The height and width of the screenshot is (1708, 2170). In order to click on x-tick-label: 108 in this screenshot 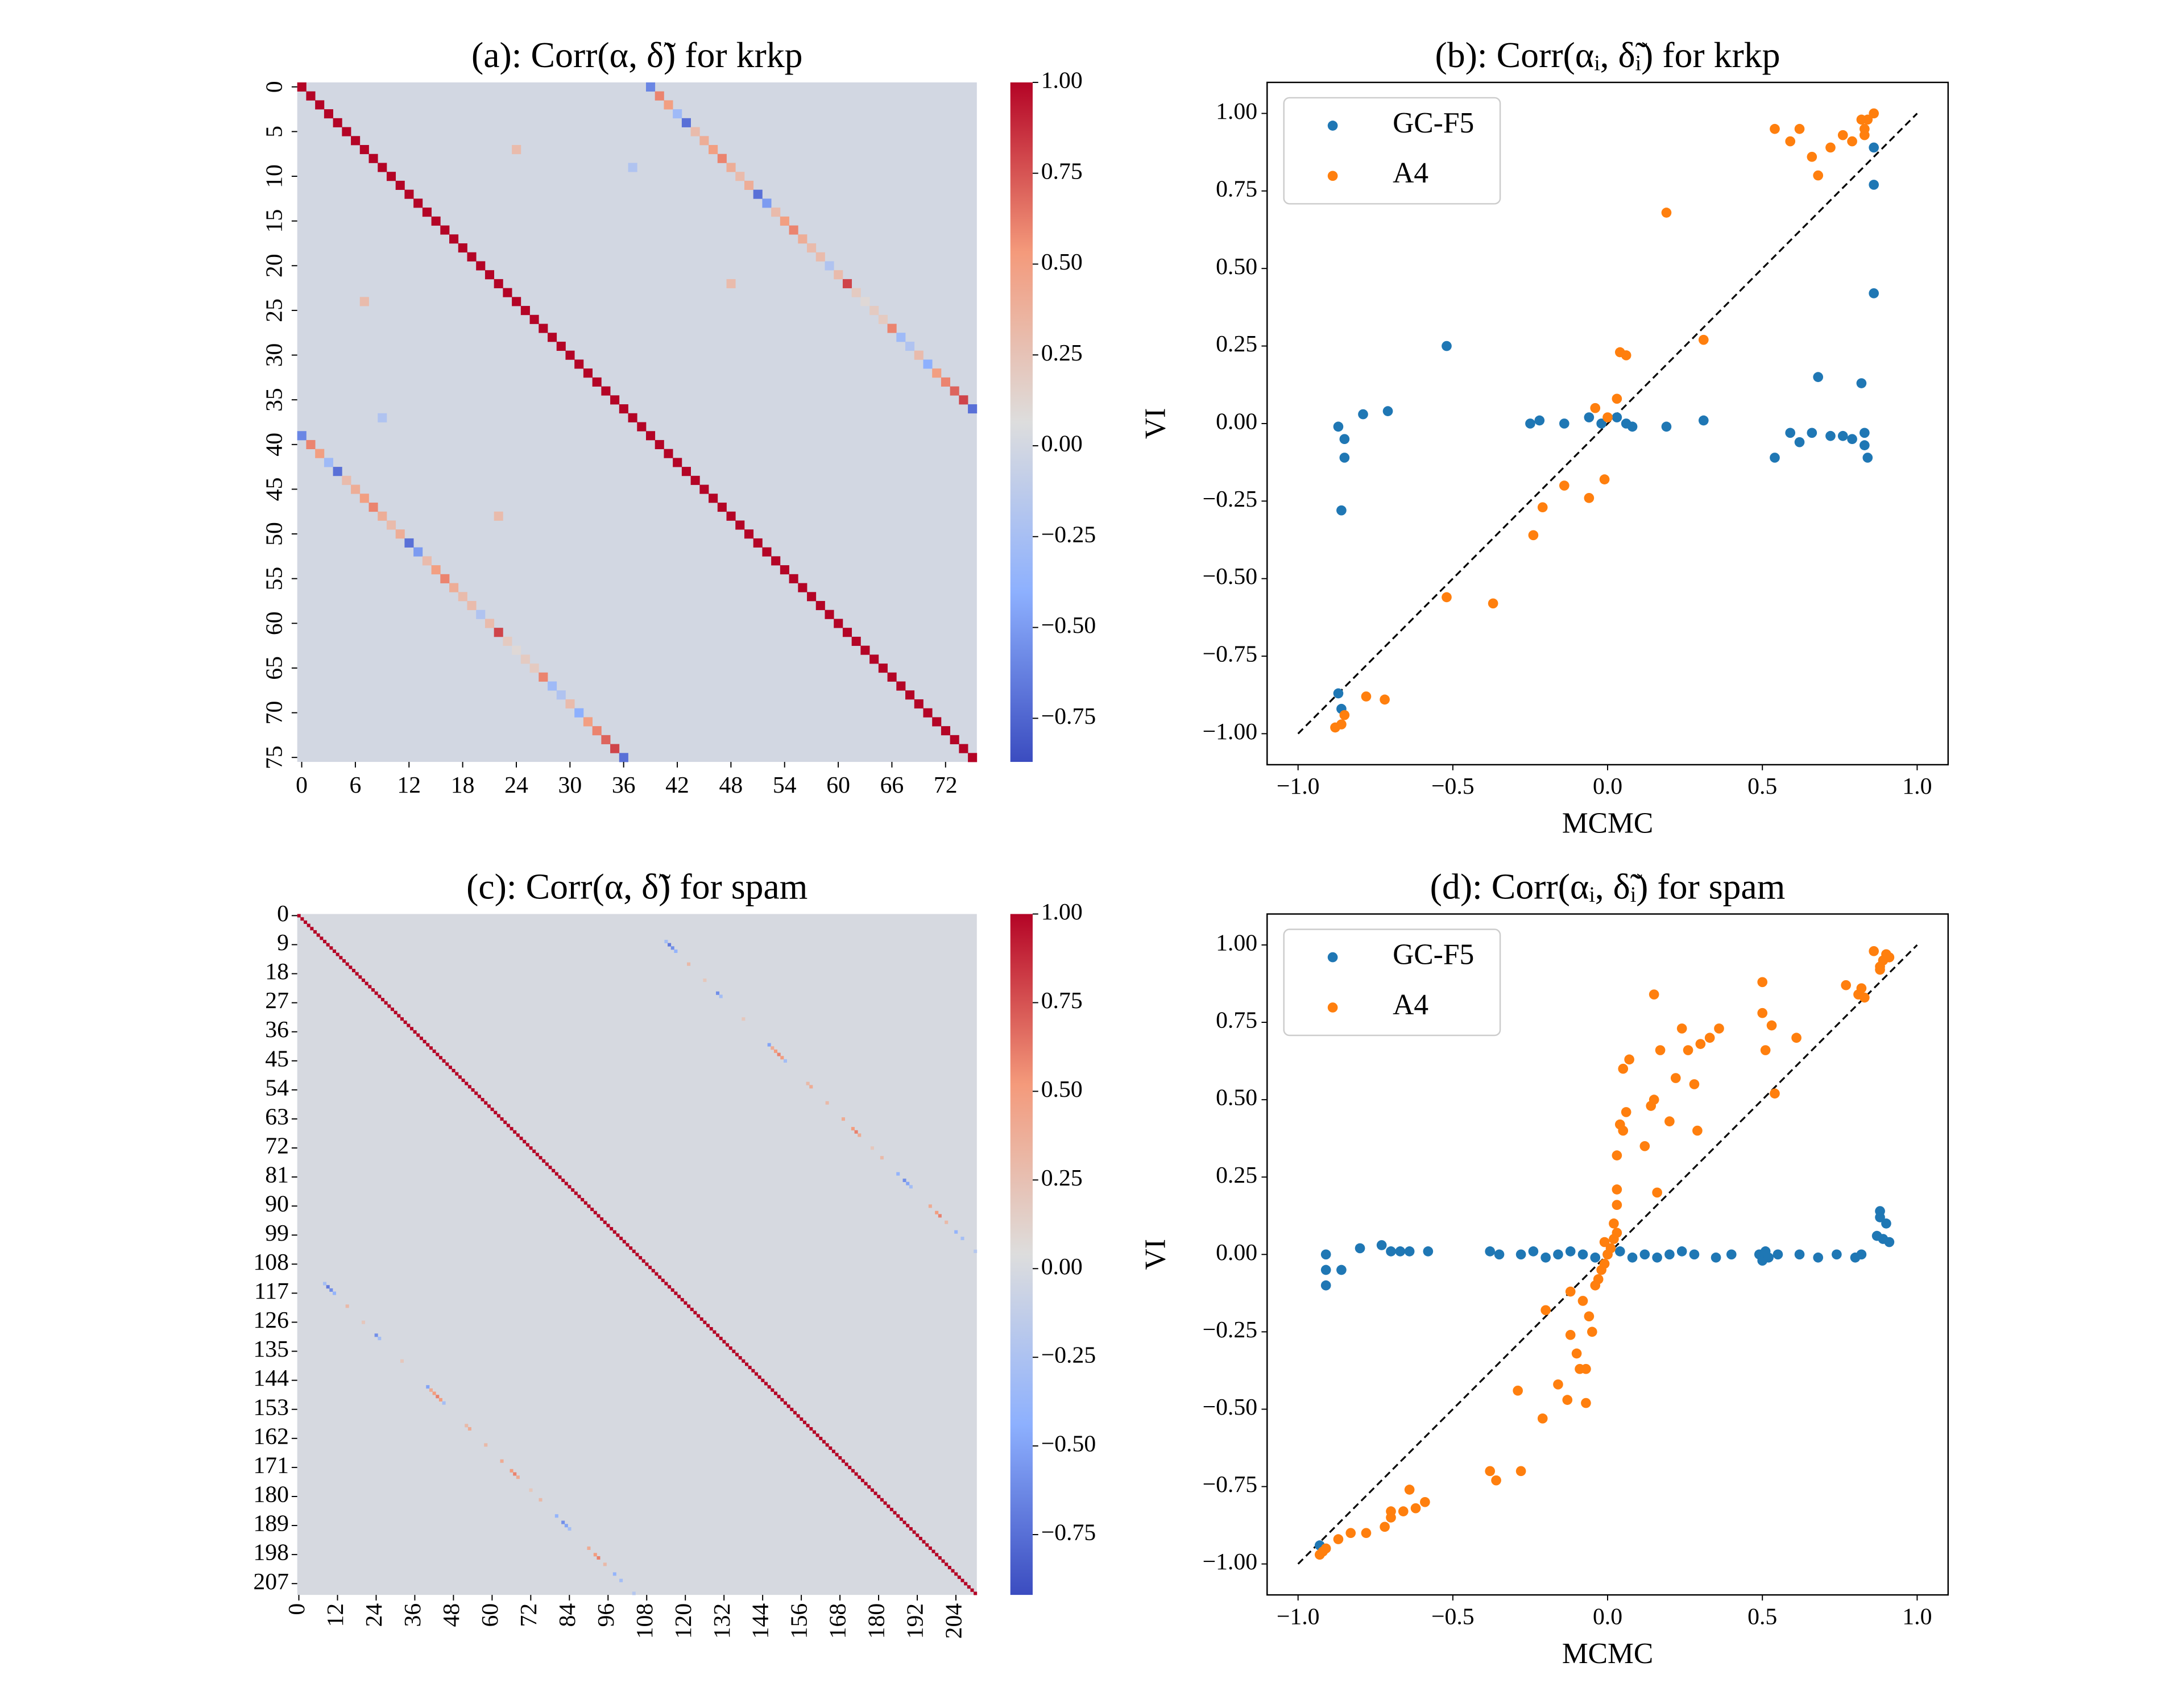, I will do `click(645, 1621)`.